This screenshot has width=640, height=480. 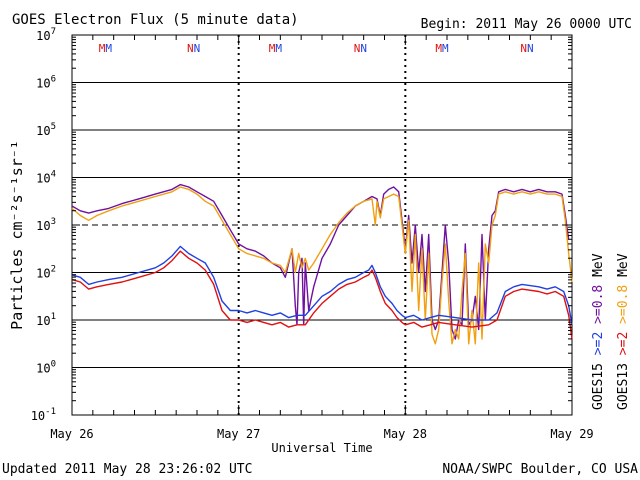 I want to click on y-tick-exponent: 1, so click(x=53, y=317).